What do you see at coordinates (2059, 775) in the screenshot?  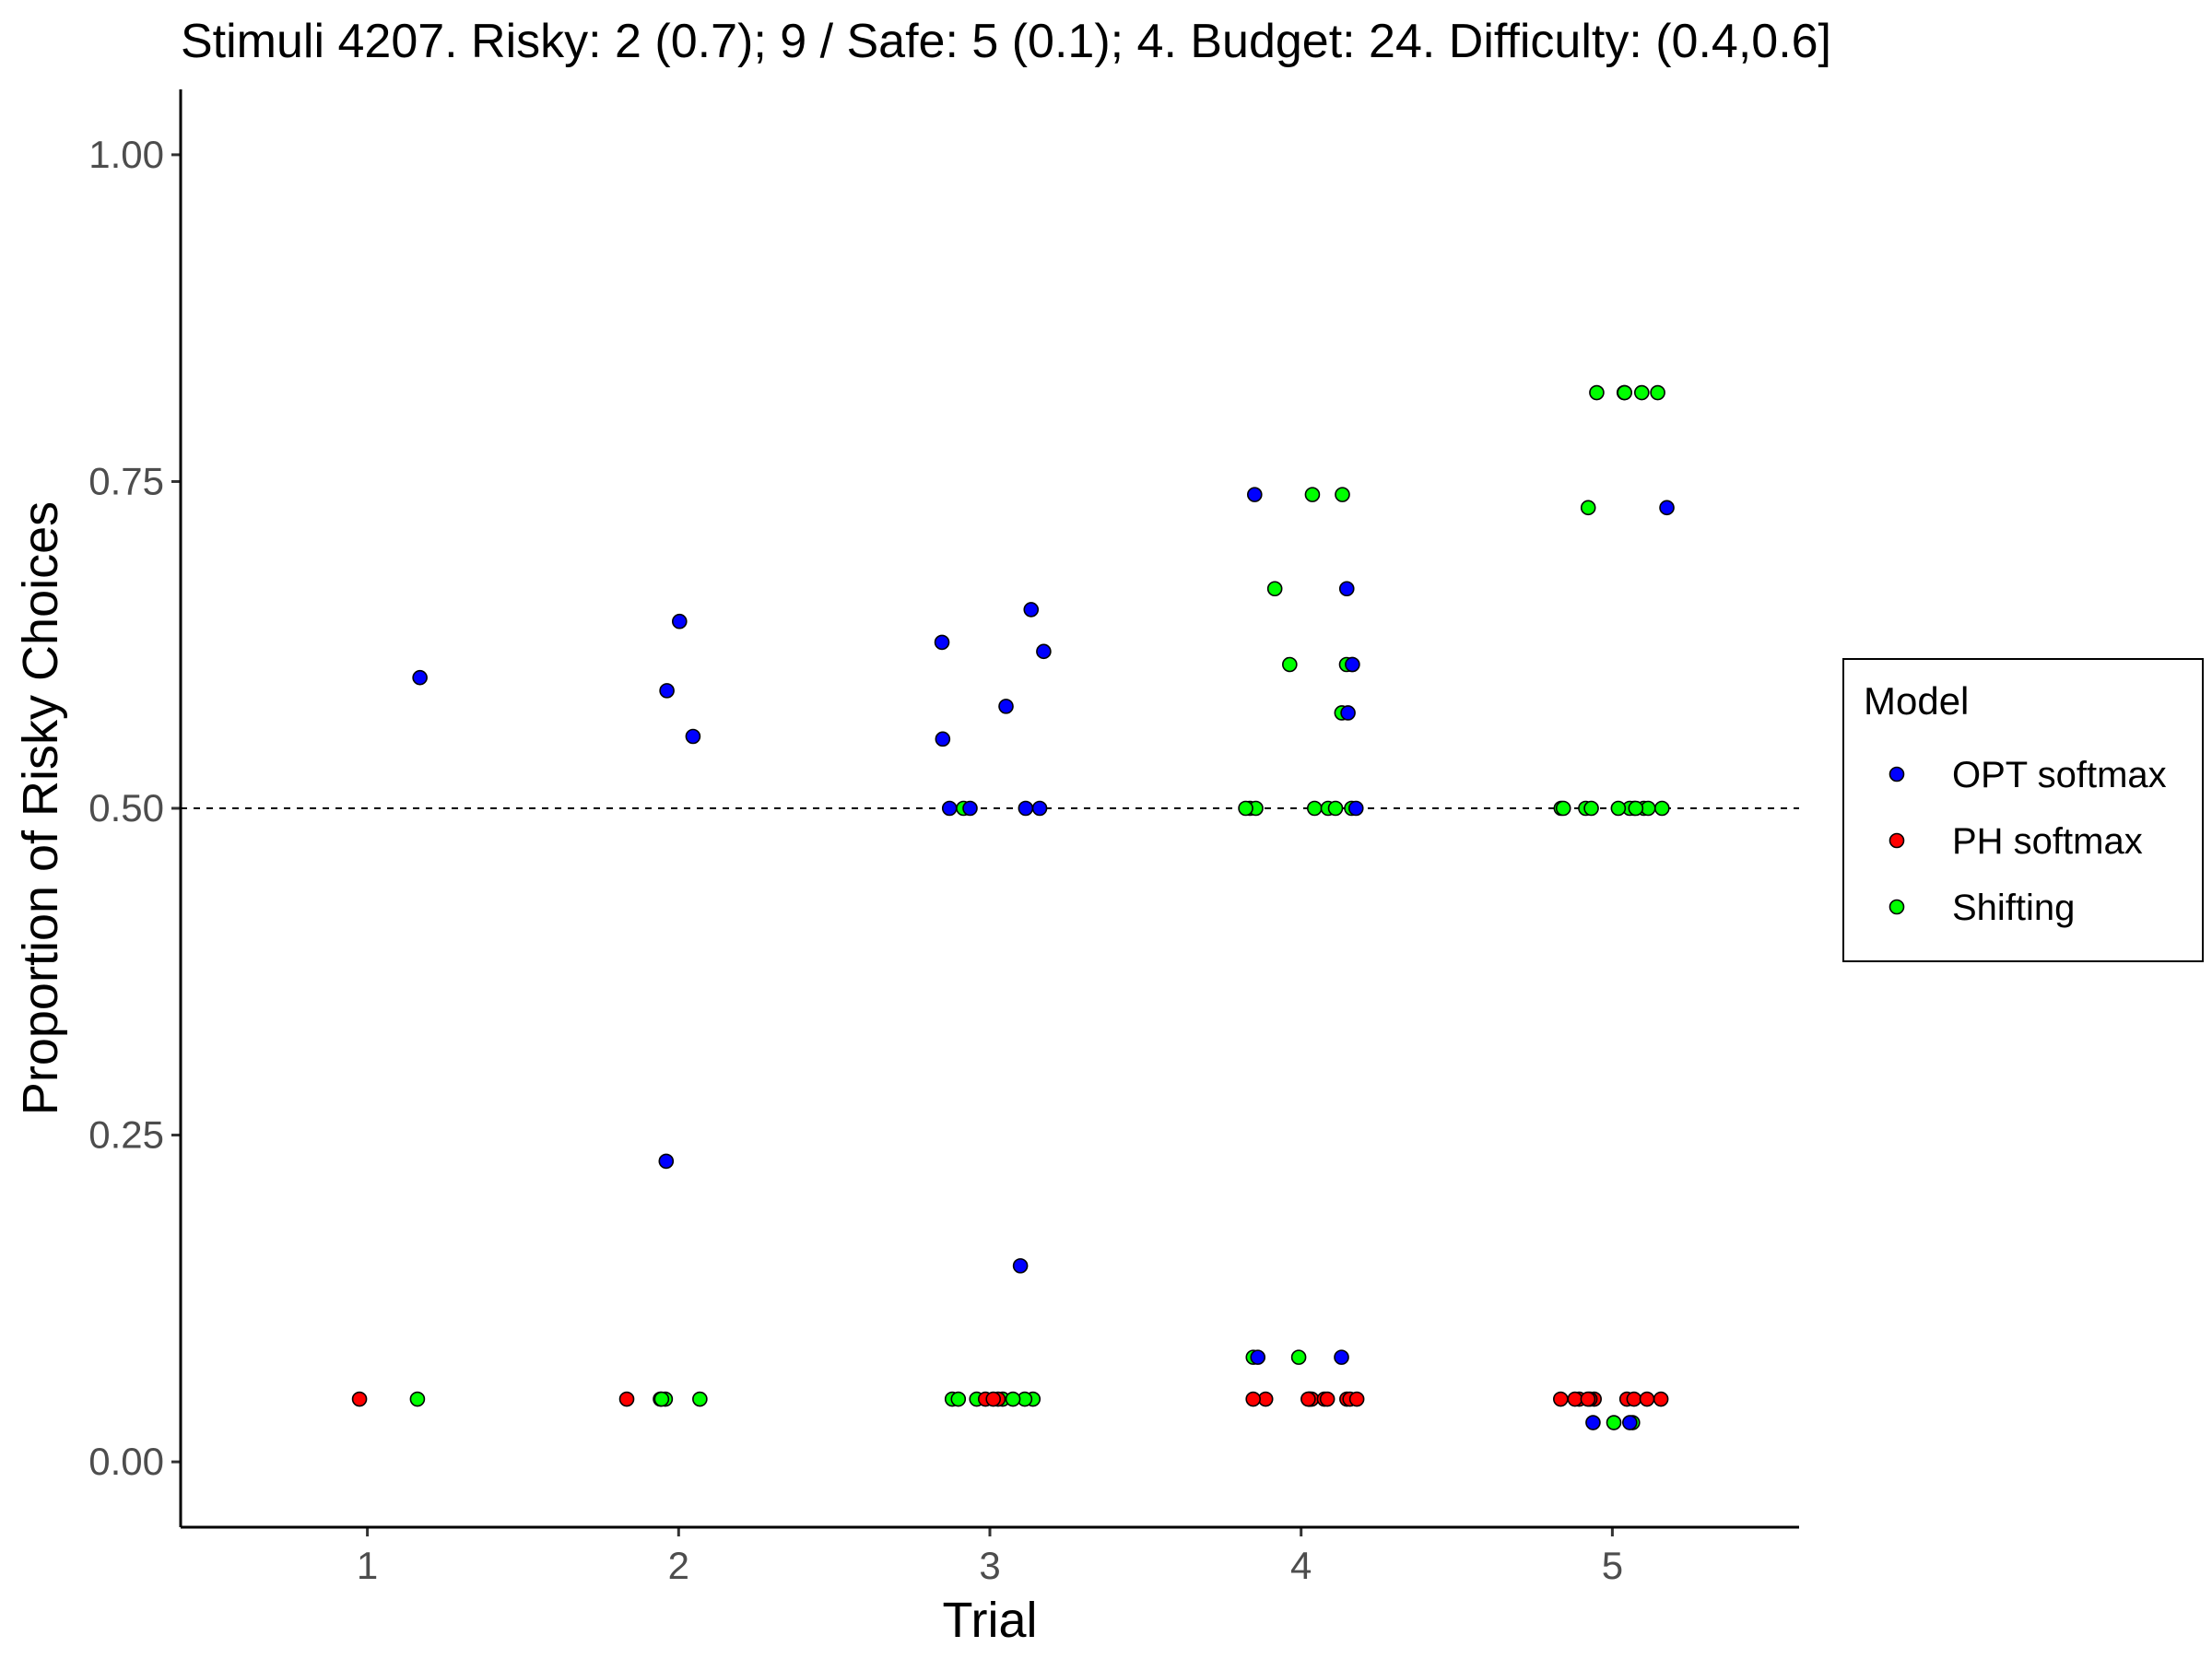 I see `legend-label: OPT softmax` at bounding box center [2059, 775].